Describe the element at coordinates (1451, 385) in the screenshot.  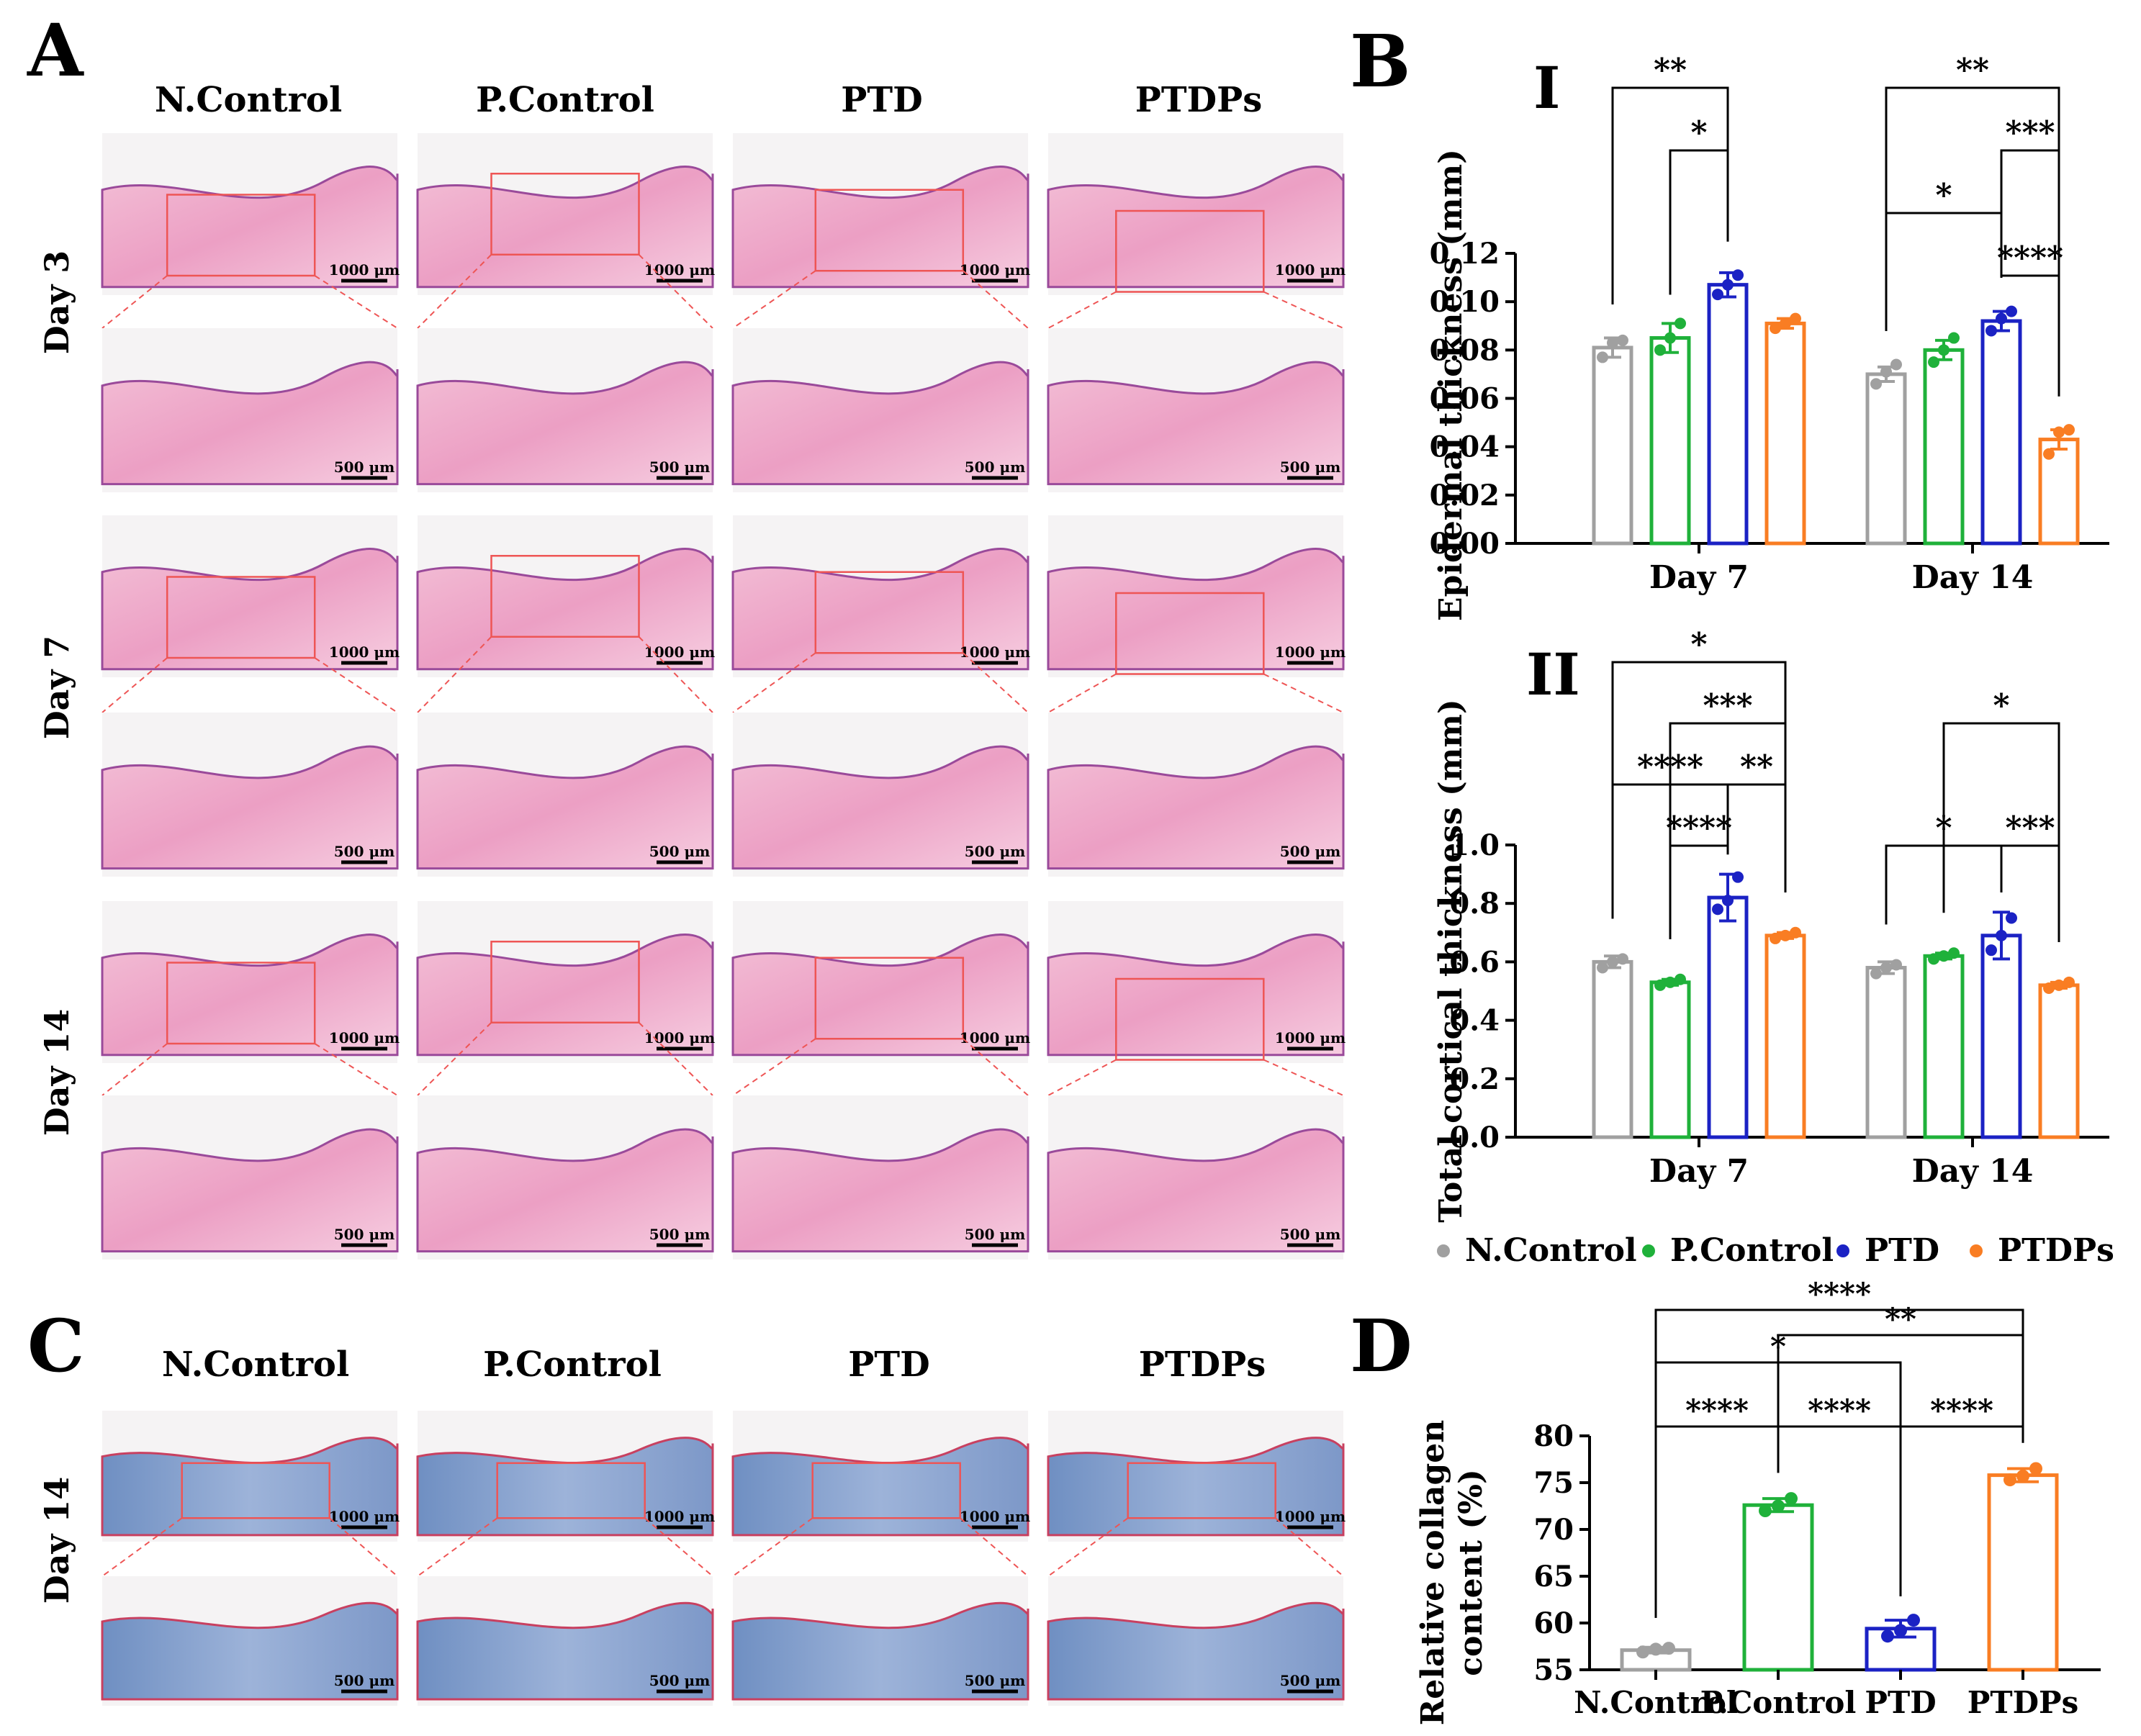
I see `y-axis-label: Epidermal thickness (mm)` at that location.